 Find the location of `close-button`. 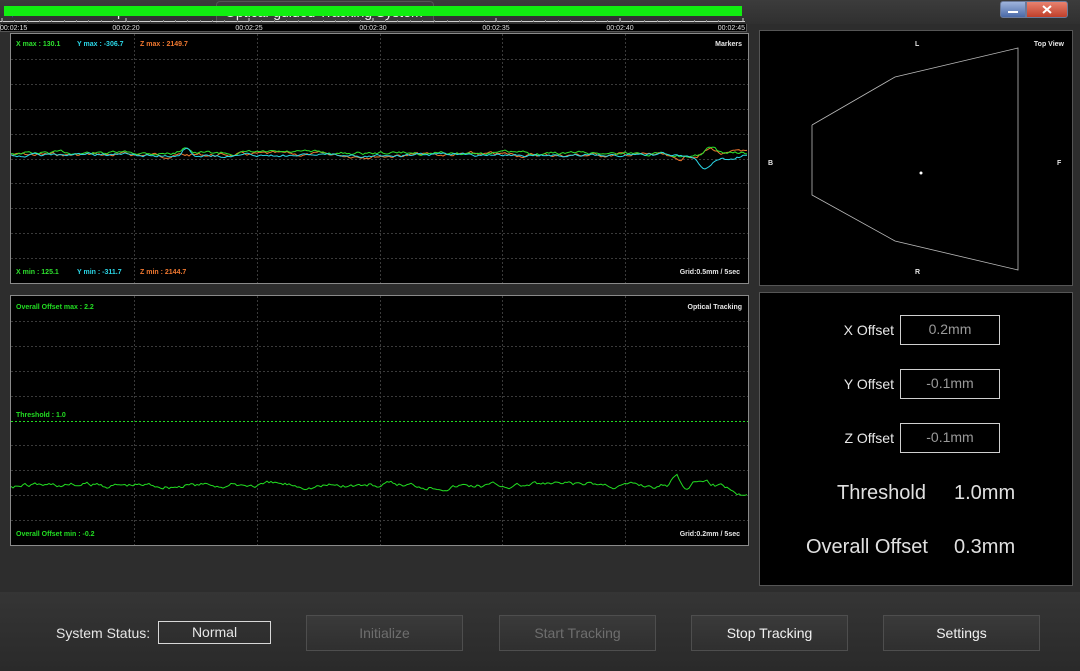

close-button is located at coordinates (1047, 9).